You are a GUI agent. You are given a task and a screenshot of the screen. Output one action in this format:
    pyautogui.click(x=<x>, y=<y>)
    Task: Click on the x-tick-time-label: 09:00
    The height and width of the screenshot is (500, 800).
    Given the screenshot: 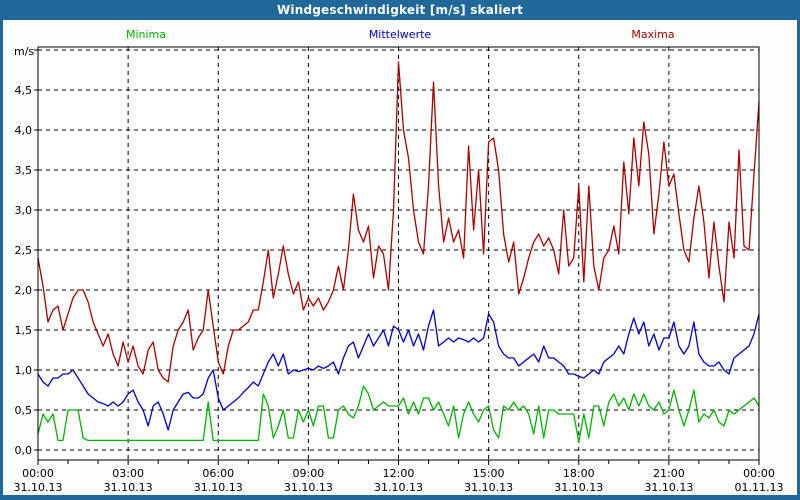 What is the action you would take?
    pyautogui.click(x=309, y=473)
    